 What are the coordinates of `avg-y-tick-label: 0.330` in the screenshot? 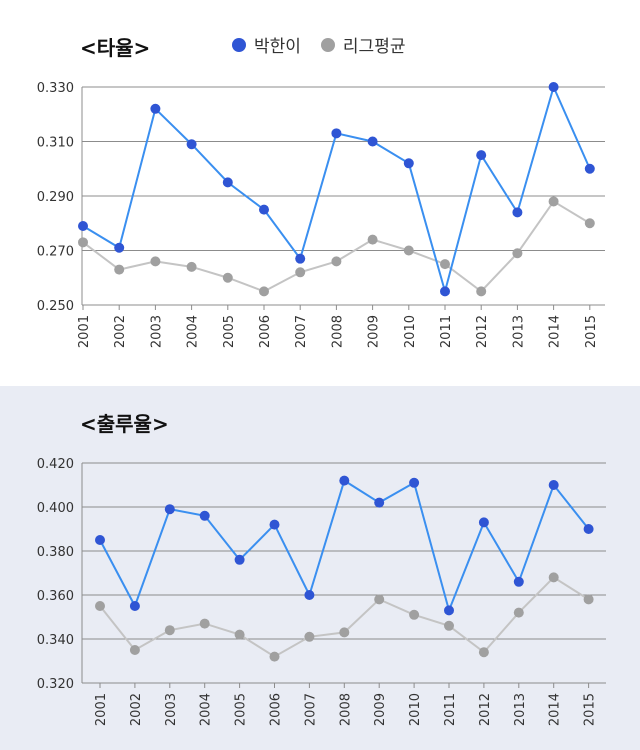 It's located at (55, 88).